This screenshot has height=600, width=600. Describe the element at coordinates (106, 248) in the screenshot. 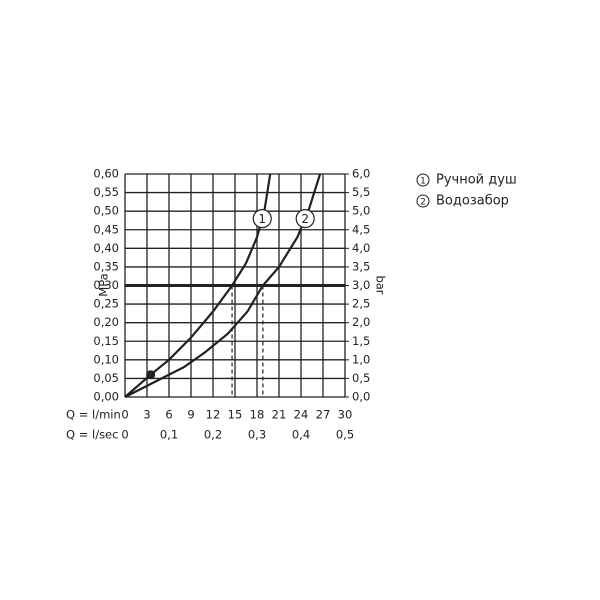

I see `y-tick-label: 0,40` at that location.